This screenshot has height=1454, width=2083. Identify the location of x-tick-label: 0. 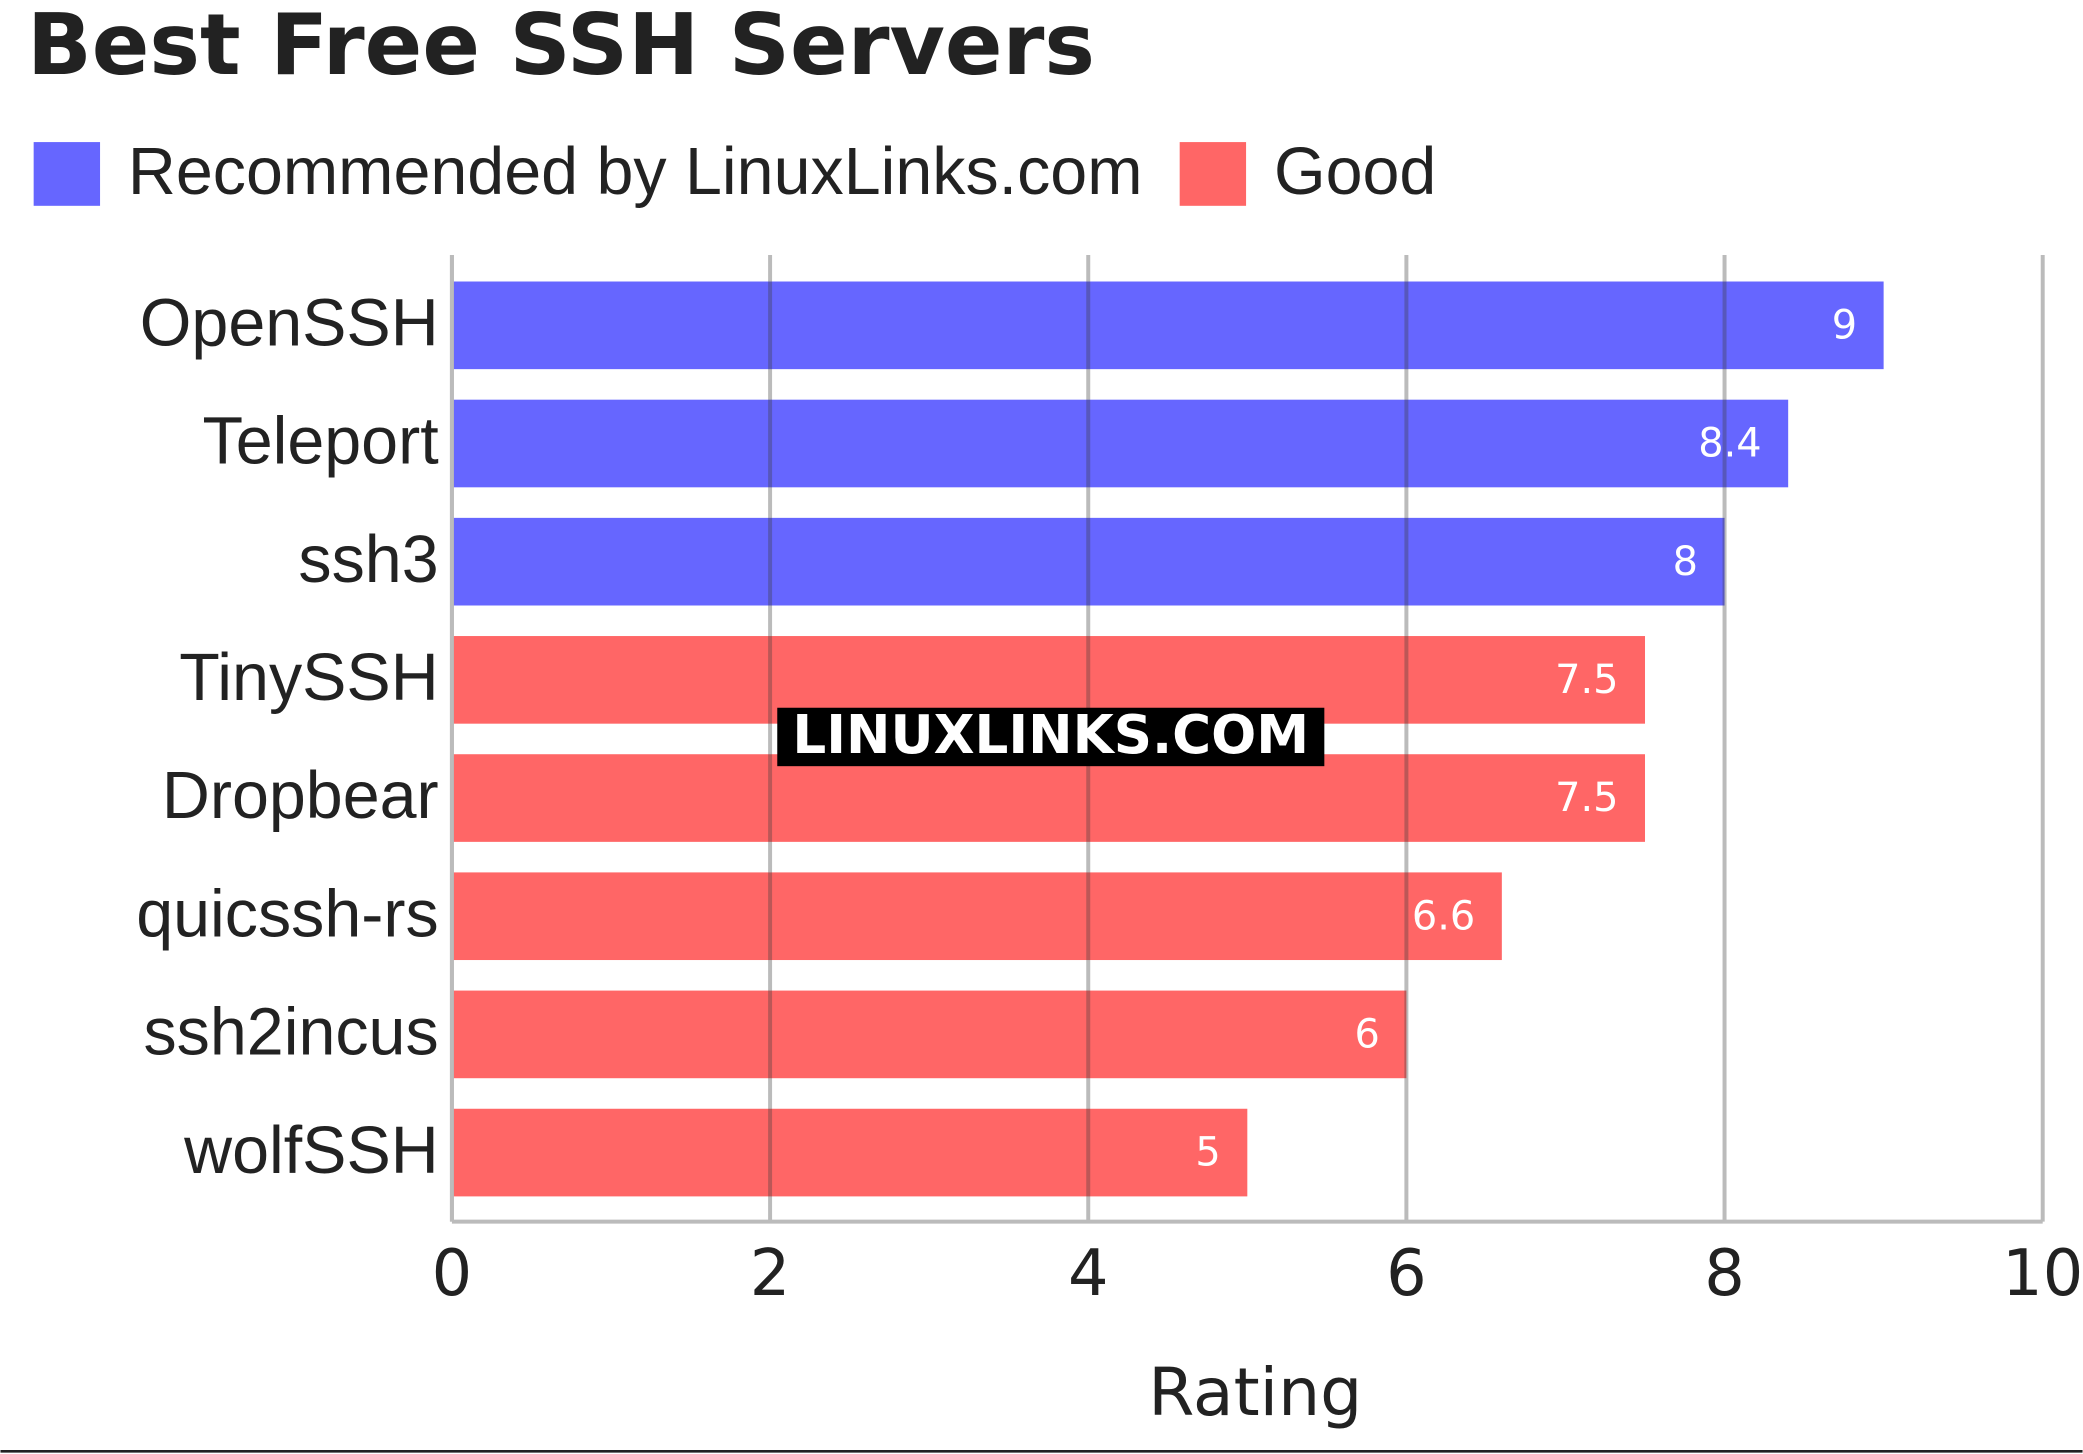
(452, 1274).